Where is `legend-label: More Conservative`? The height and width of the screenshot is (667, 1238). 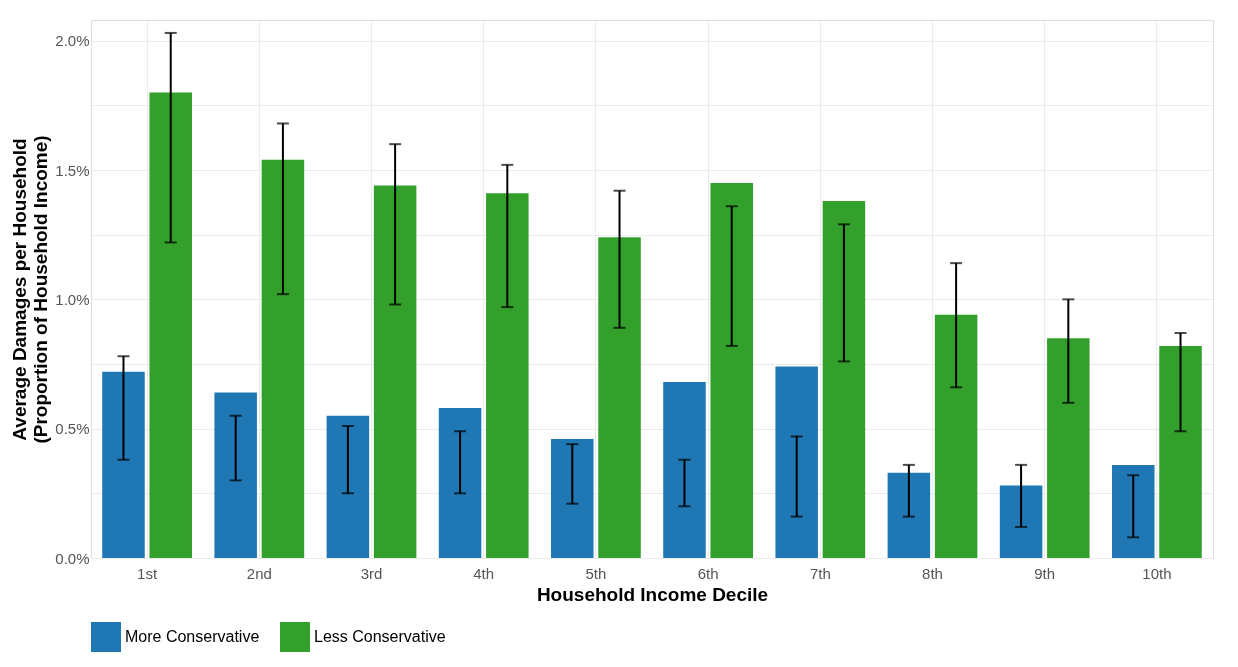 legend-label: More Conservative is located at coordinates (192, 636).